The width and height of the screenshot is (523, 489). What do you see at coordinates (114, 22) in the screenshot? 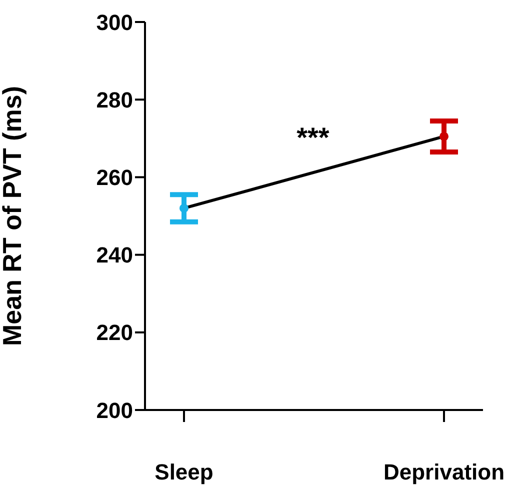
I see `y-tick-label: 300` at bounding box center [114, 22].